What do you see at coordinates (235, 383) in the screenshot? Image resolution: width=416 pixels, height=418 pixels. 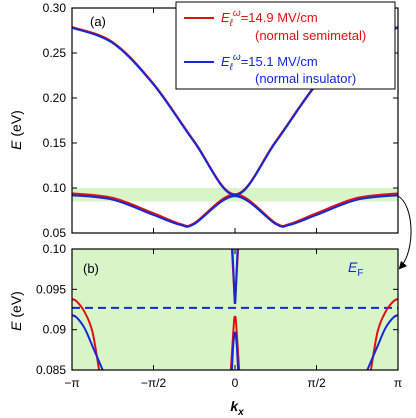 I see `x-tick-label-b: 0` at bounding box center [235, 383].